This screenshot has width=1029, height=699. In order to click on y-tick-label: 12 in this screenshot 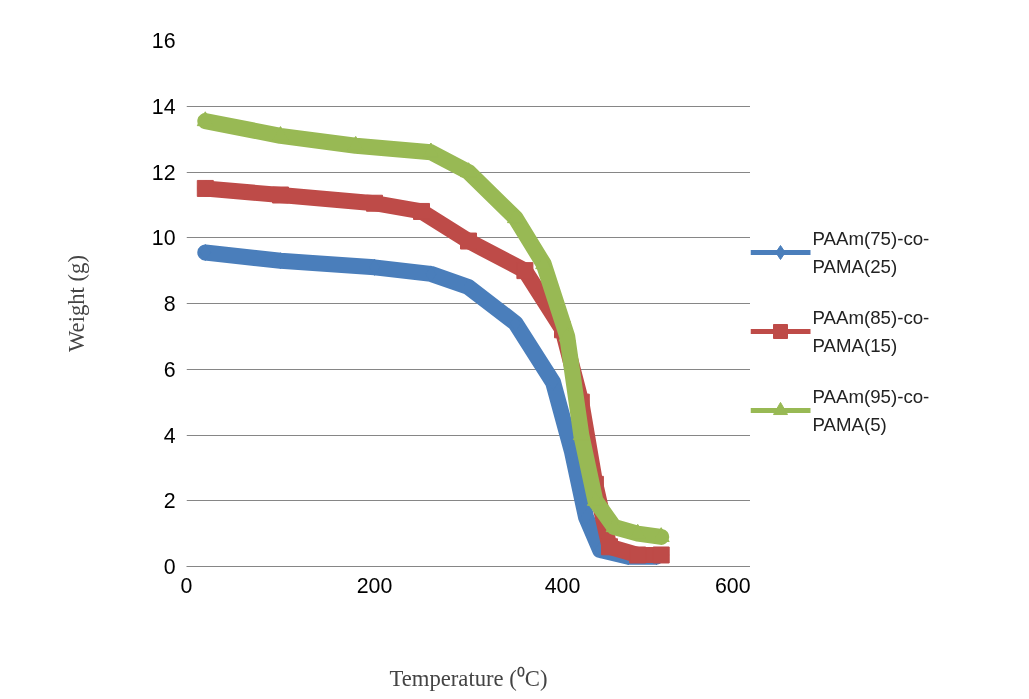, I will do `click(163, 172)`.